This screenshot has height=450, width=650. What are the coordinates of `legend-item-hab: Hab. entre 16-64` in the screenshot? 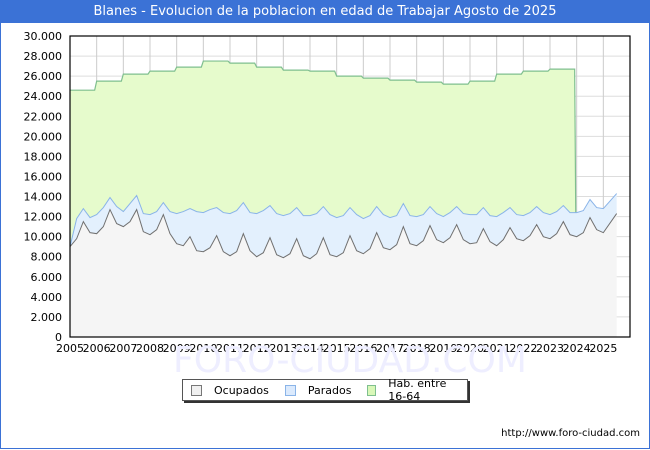 It's located at (413, 390).